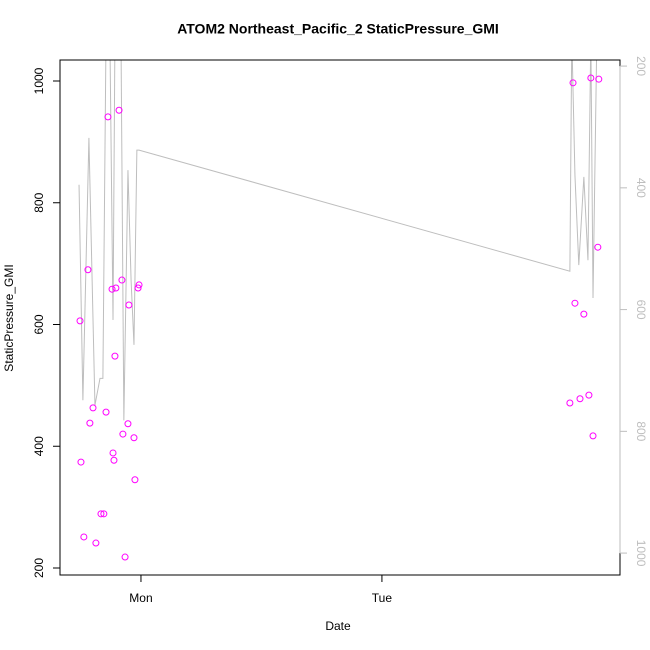 The height and width of the screenshot is (650, 650). What do you see at coordinates (140, 598) in the screenshot?
I see `x-tick-label: Mon` at bounding box center [140, 598].